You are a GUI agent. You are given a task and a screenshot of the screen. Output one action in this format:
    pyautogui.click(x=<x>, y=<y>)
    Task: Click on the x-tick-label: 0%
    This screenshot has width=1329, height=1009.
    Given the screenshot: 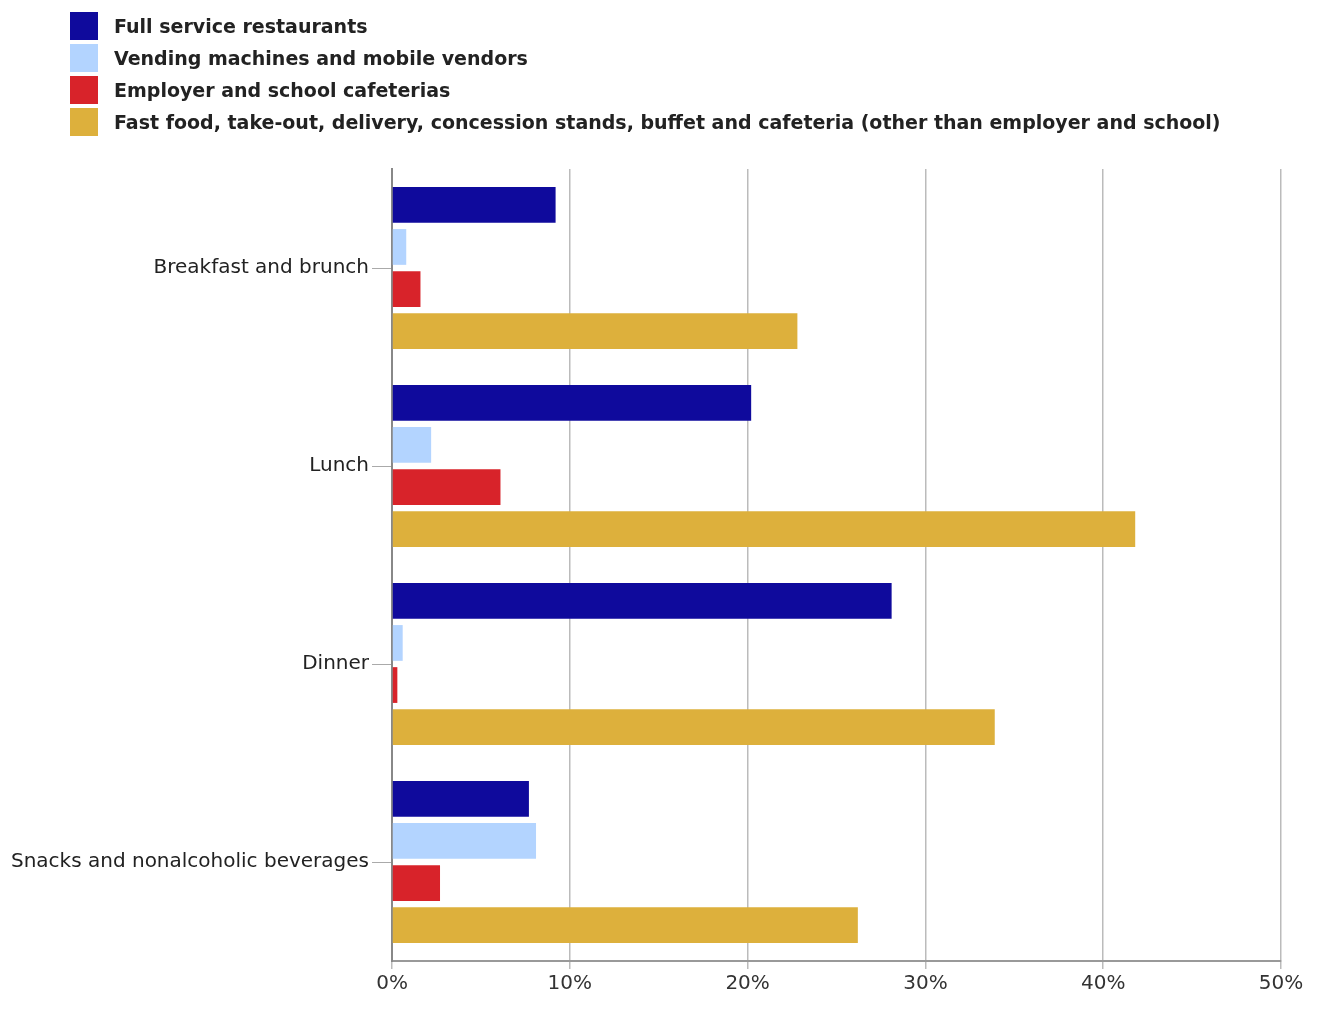 What is the action you would take?
    pyautogui.click(x=392, y=982)
    